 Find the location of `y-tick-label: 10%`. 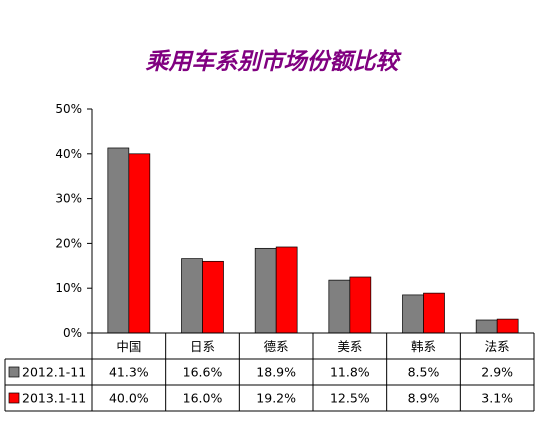

y-tick-label: 10% is located at coordinates (68, 288).